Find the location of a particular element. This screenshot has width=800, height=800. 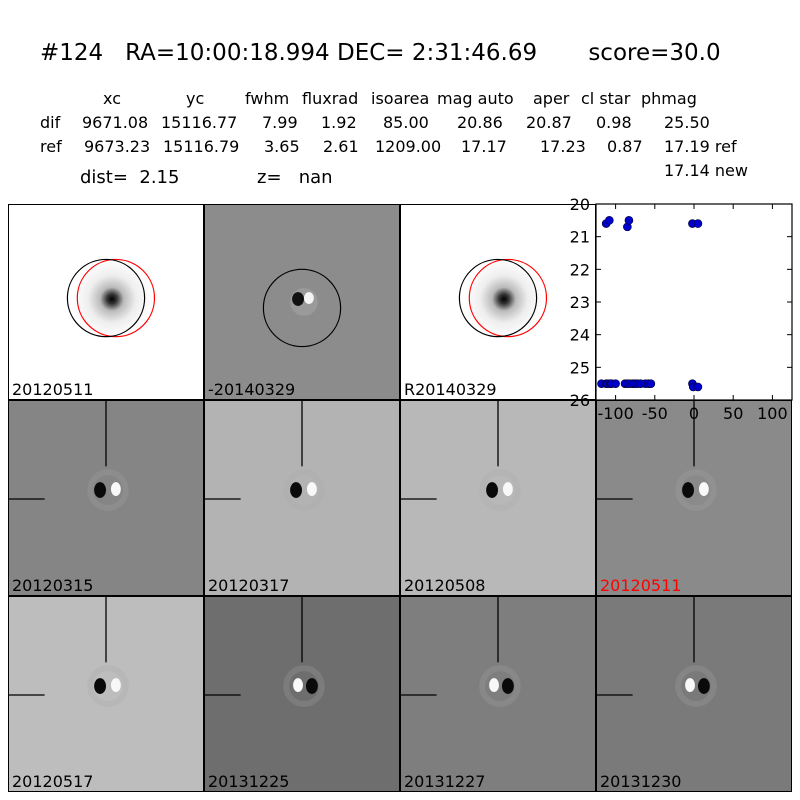

x-tick-label: -100 is located at coordinates (615, 413).